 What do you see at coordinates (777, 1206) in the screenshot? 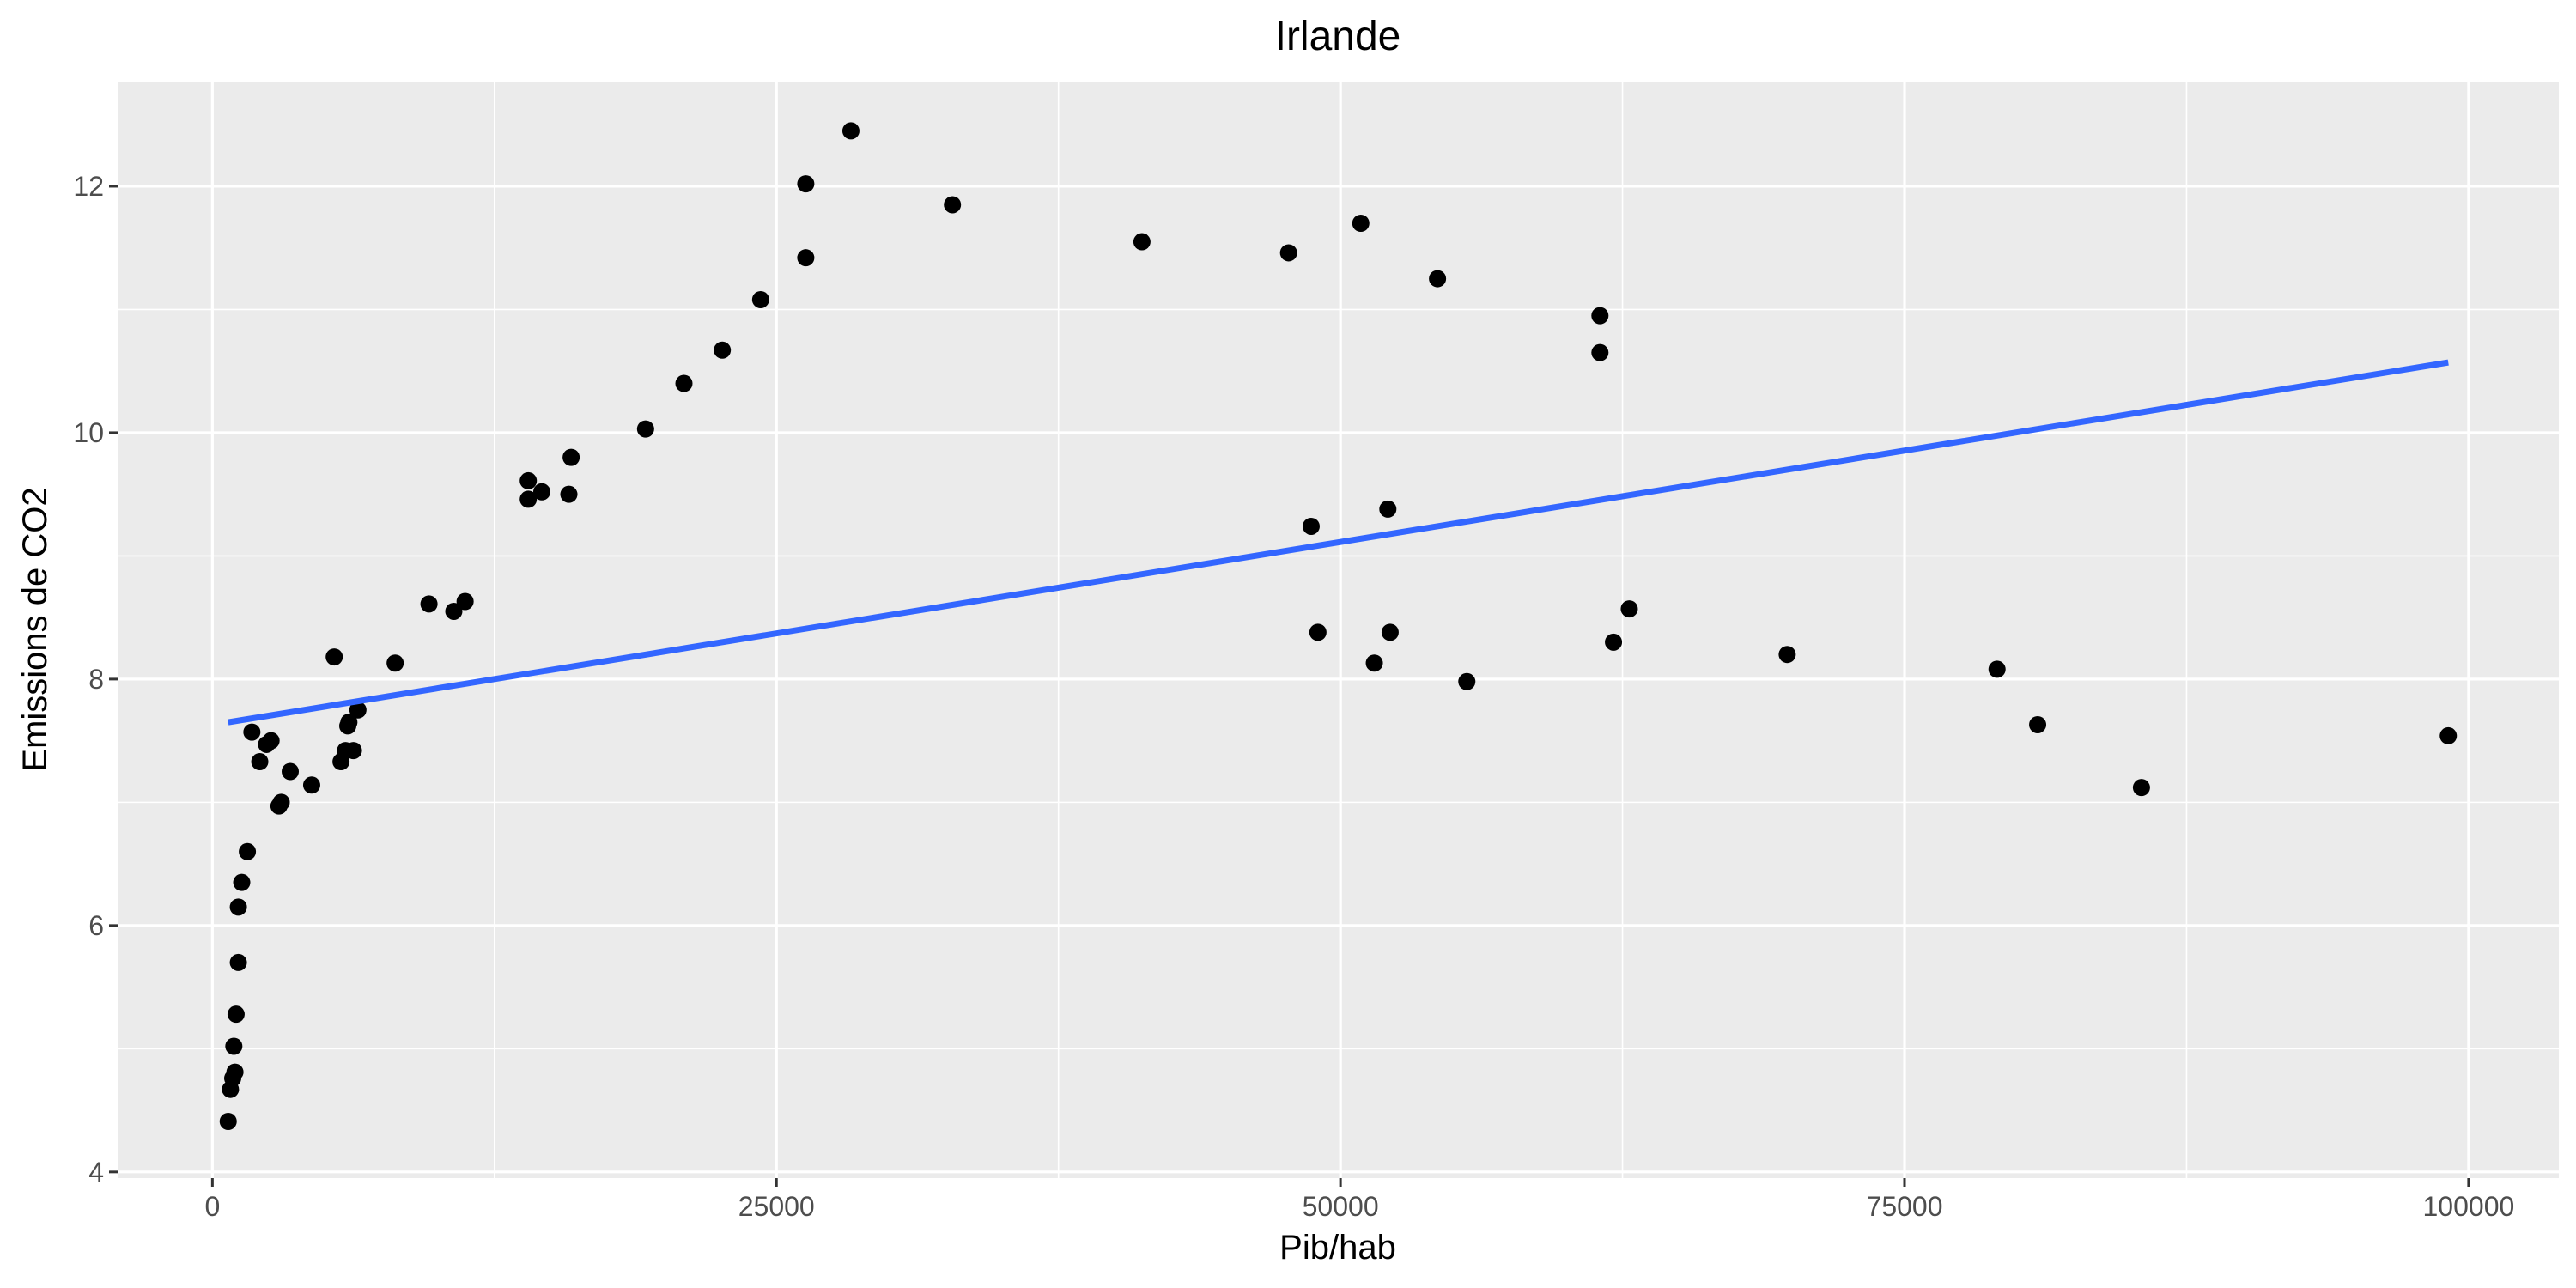
I see `x-tick-label: 25000` at bounding box center [777, 1206].